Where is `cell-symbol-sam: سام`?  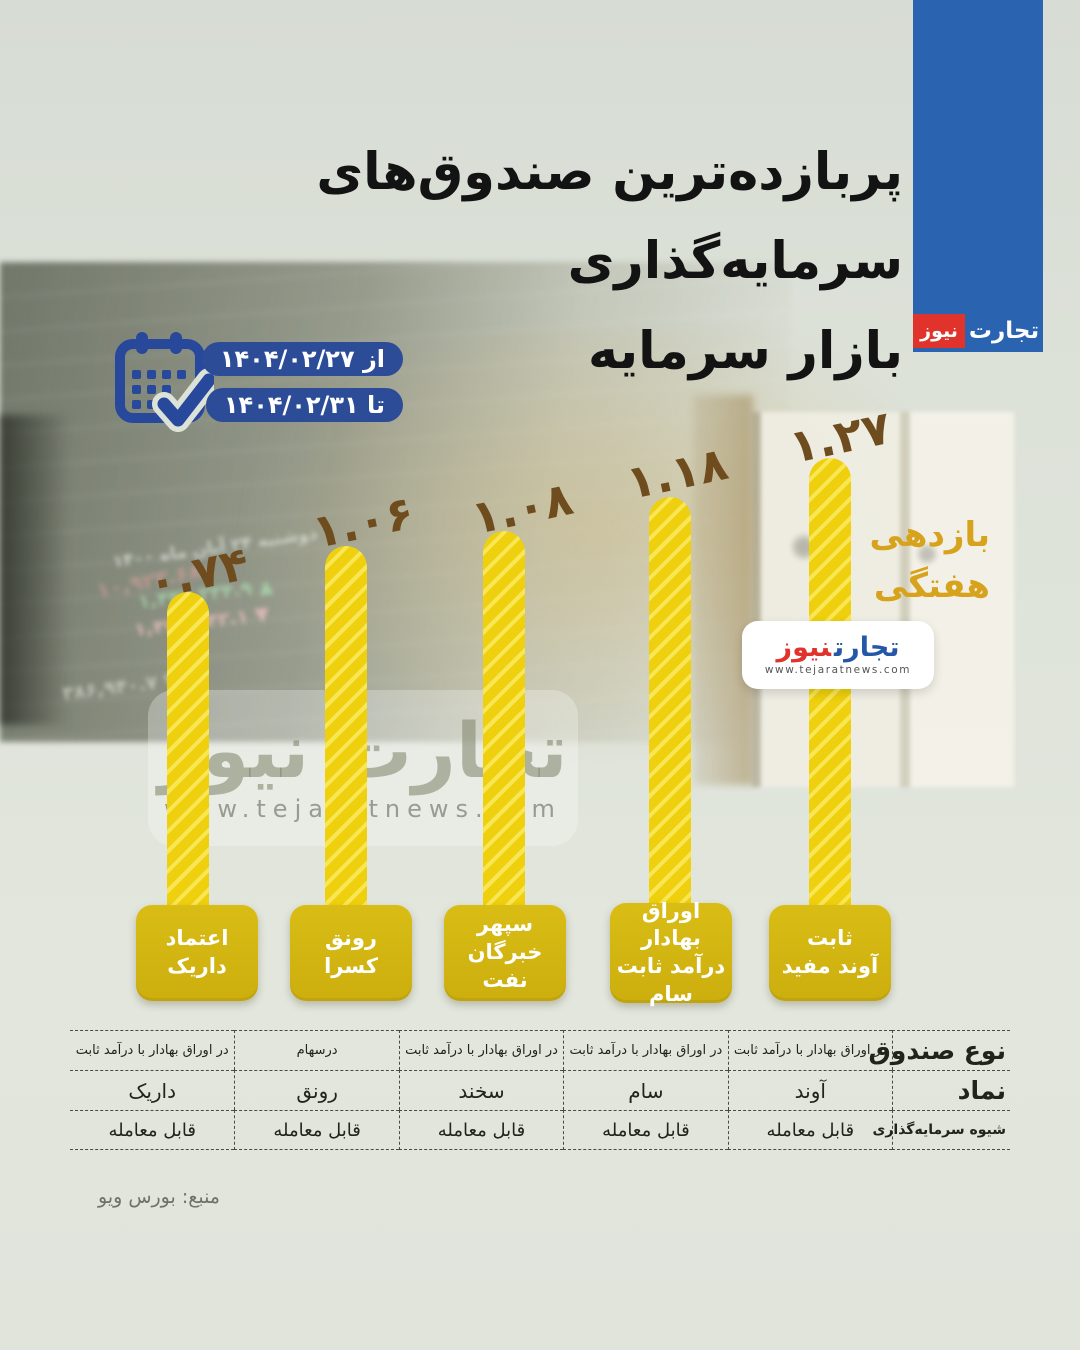 cell-symbol-sam: سام is located at coordinates (645, 1090).